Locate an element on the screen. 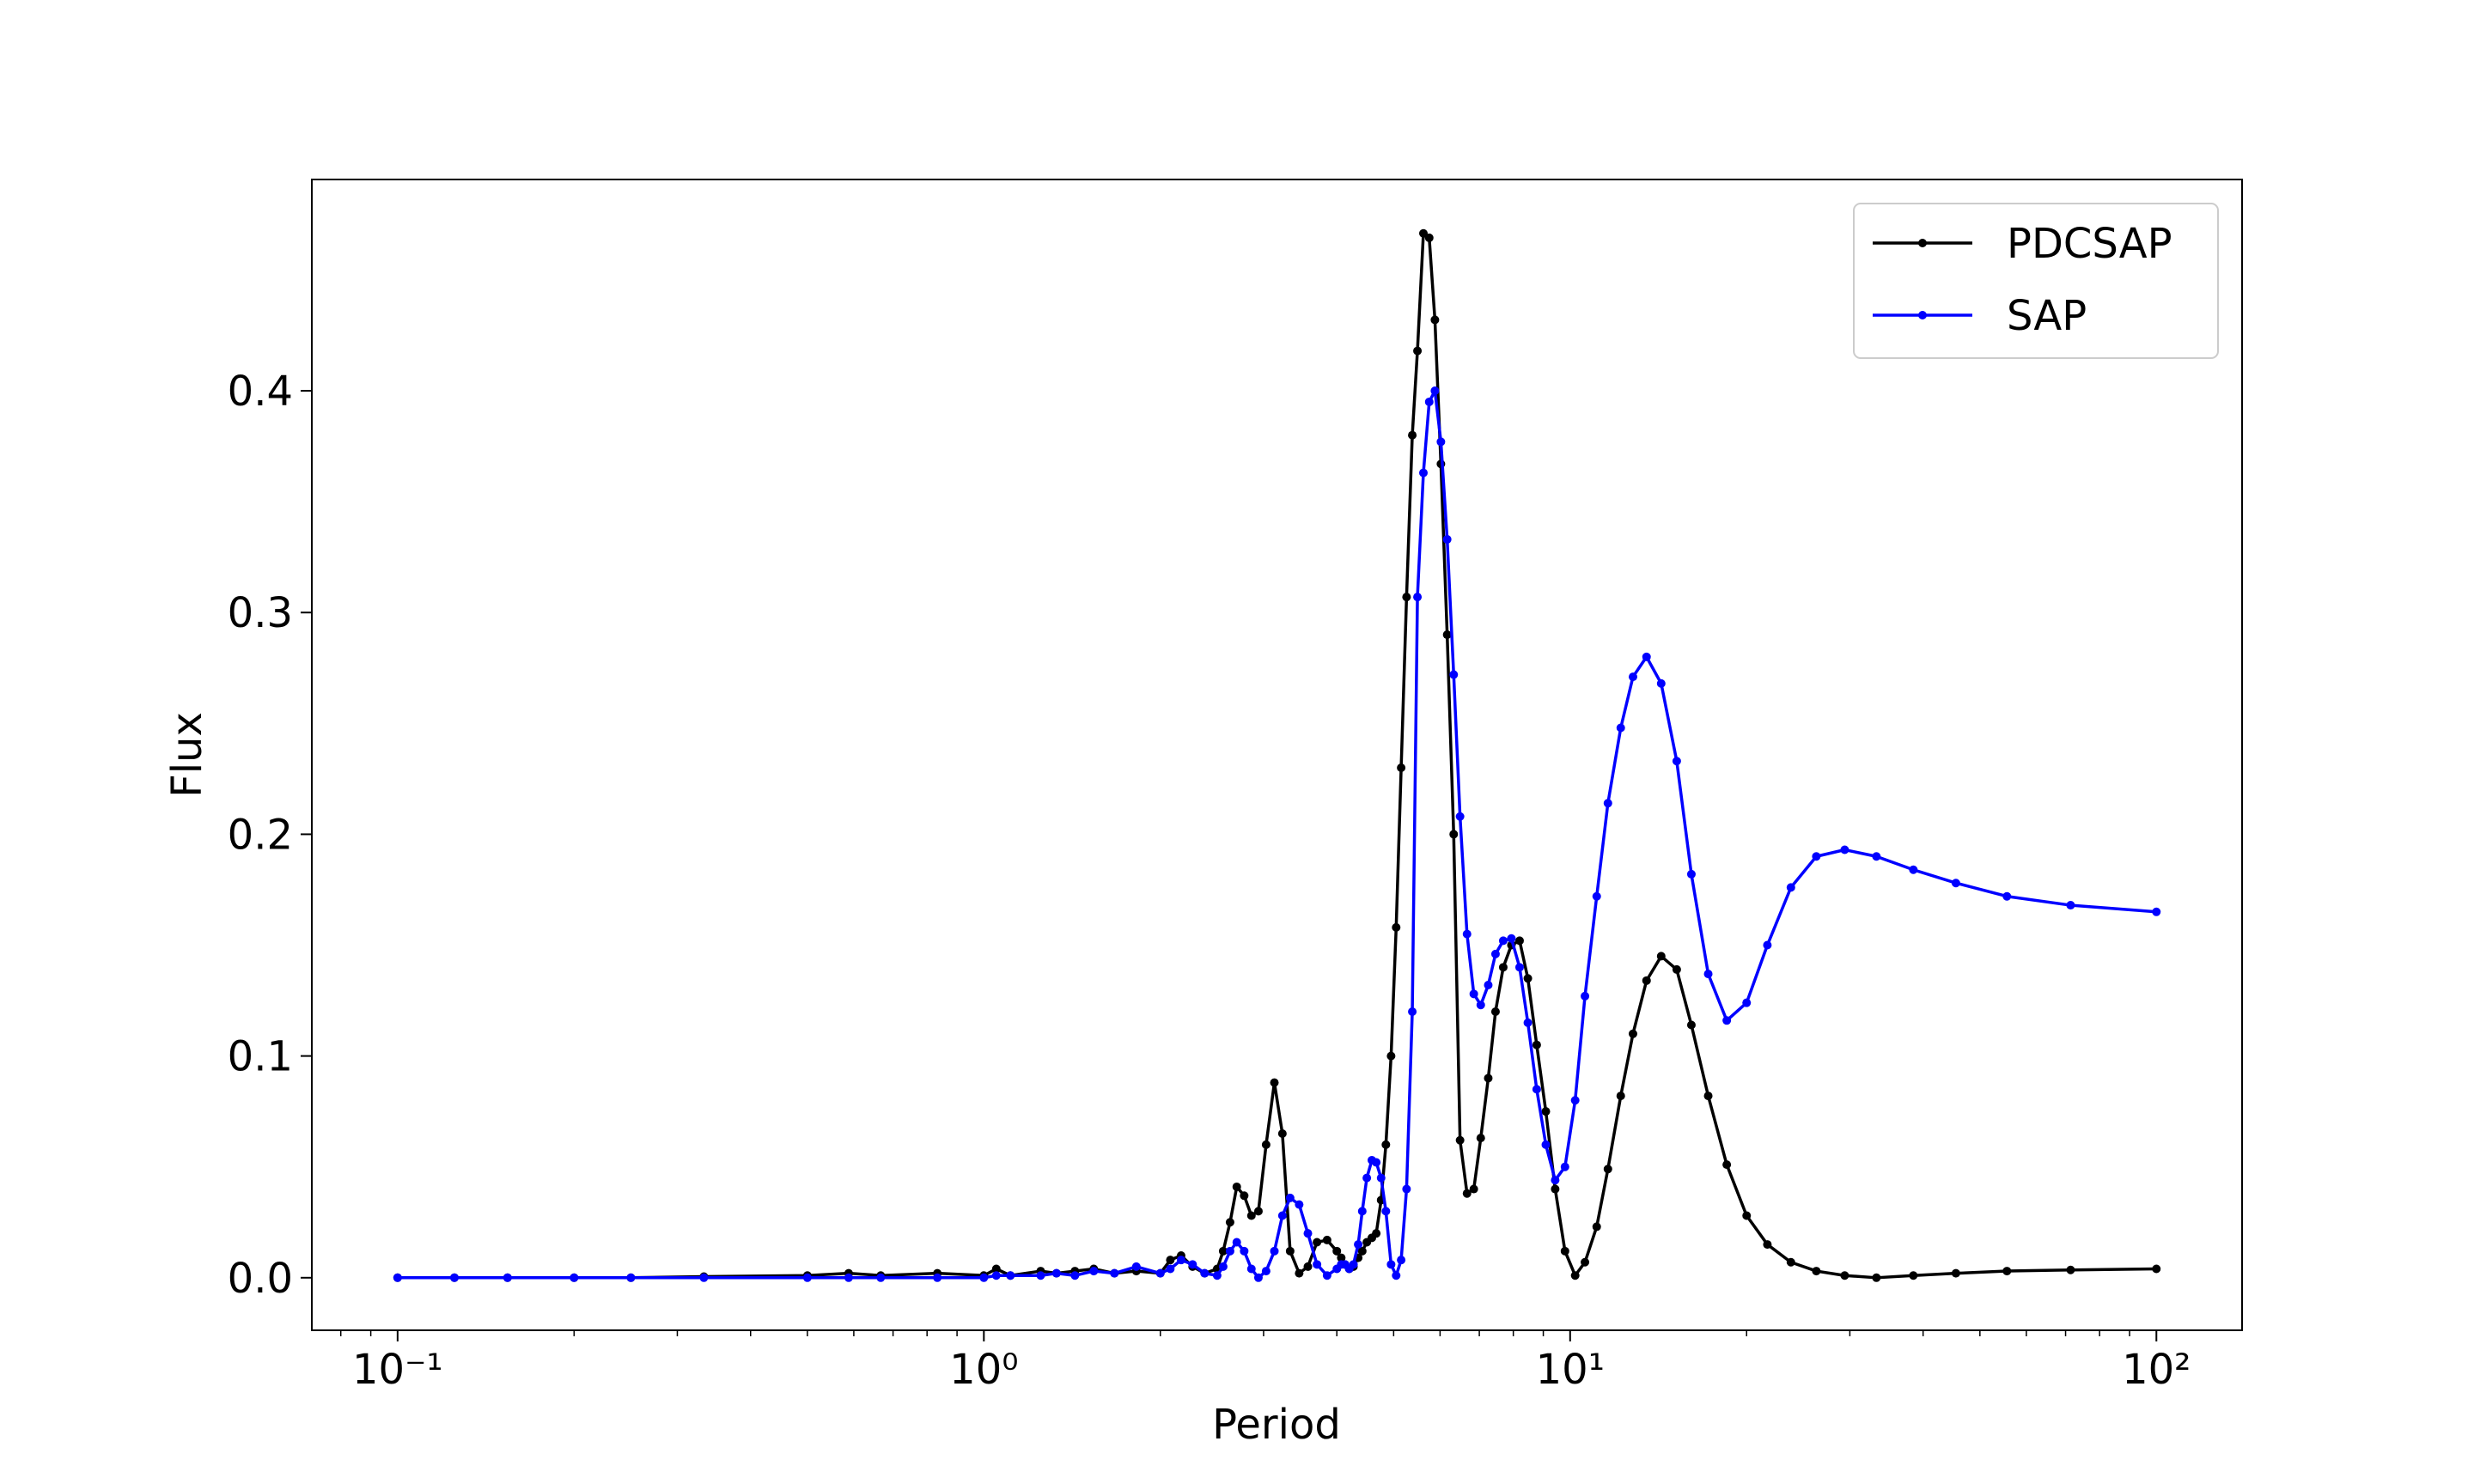 The width and height of the screenshot is (2474, 1484). y-tick-label: 0.4 is located at coordinates (260, 392).